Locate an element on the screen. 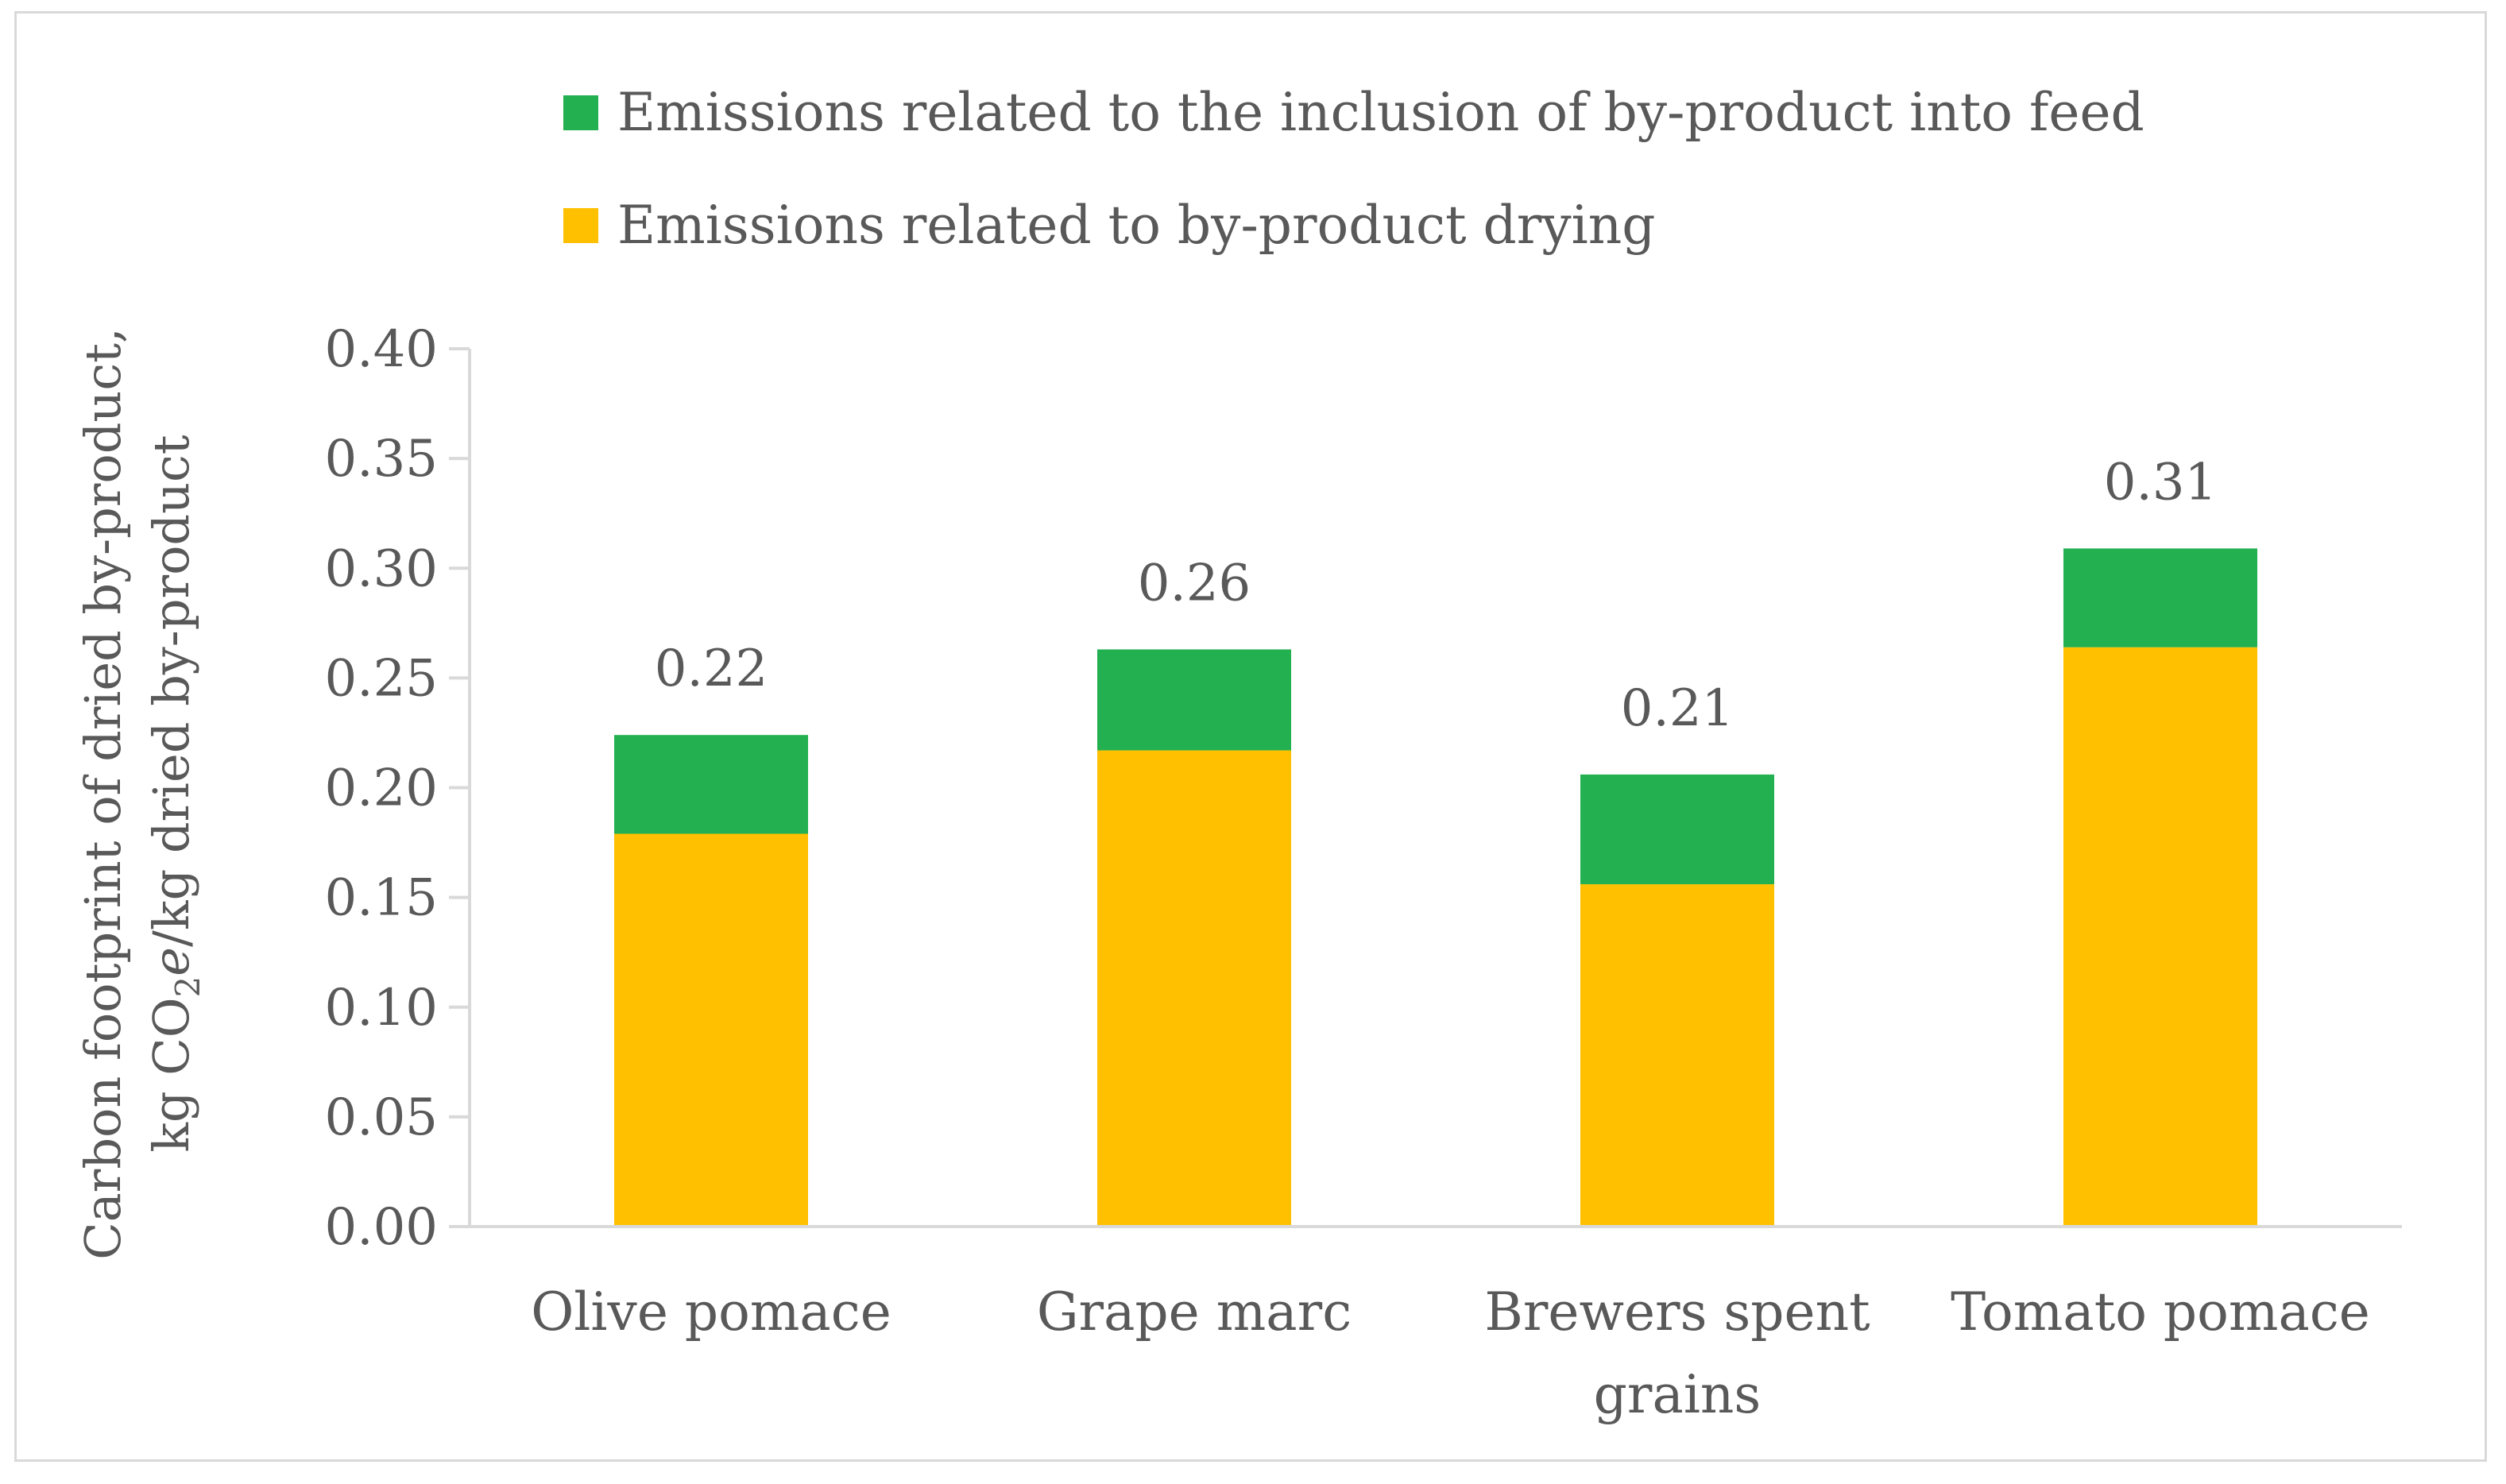 This screenshot has width=2506, height=1484. x-tick-label: Grape marc is located at coordinates (1194, 1312).